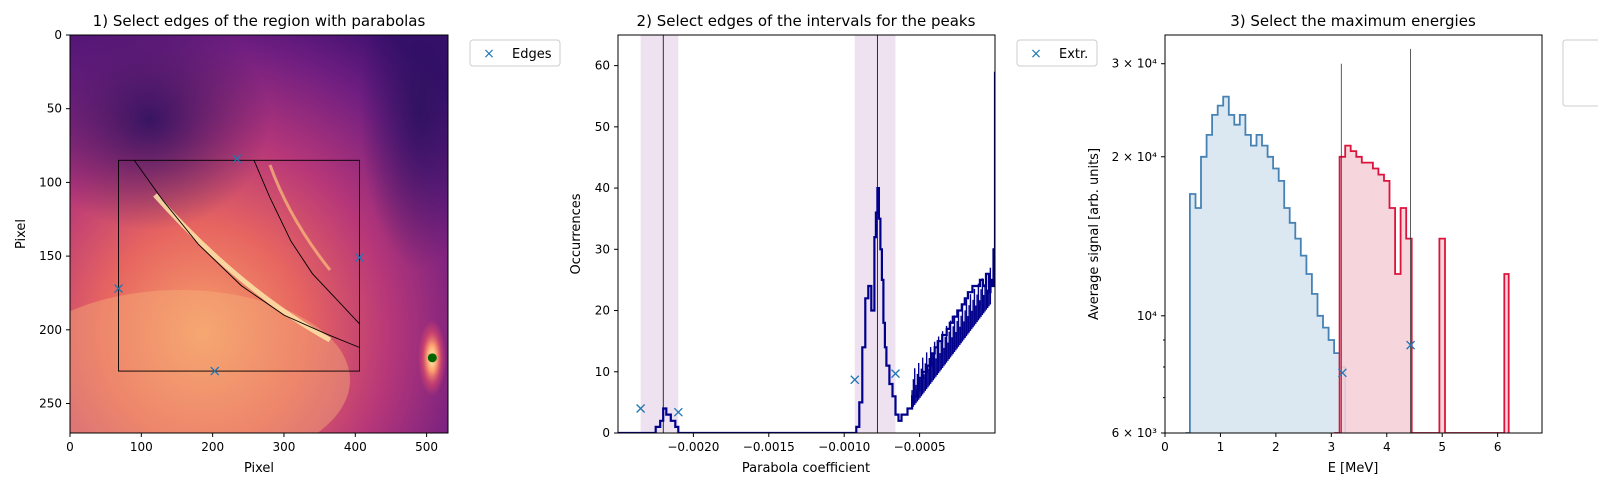 The width and height of the screenshot is (1600, 500). Describe the element at coordinates (844, 447) in the screenshot. I see `x-tick-label: −0.0010` at that location.